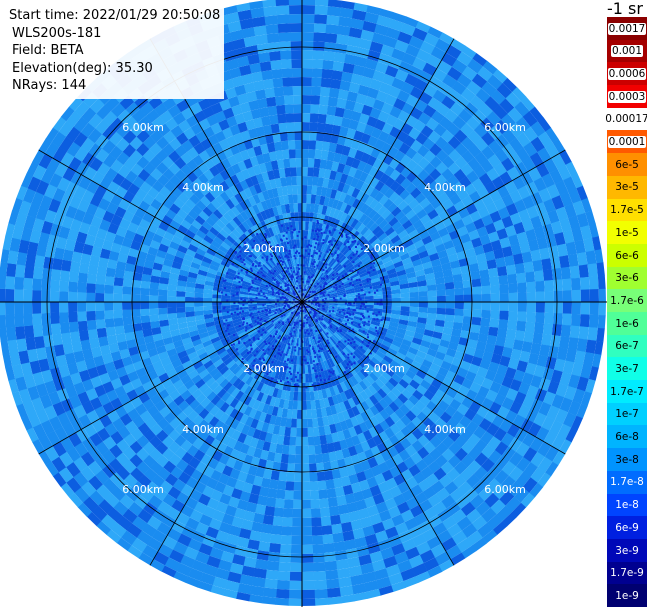  I want to click on colorbar-label: 1.7e-9, so click(627, 573).